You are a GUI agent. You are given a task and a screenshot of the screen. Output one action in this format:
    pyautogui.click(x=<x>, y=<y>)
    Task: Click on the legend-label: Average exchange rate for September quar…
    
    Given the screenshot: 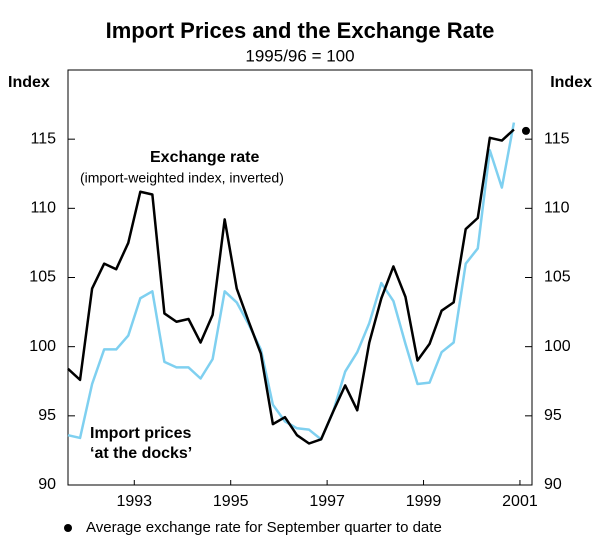 What is the action you would take?
    pyautogui.click(x=264, y=527)
    